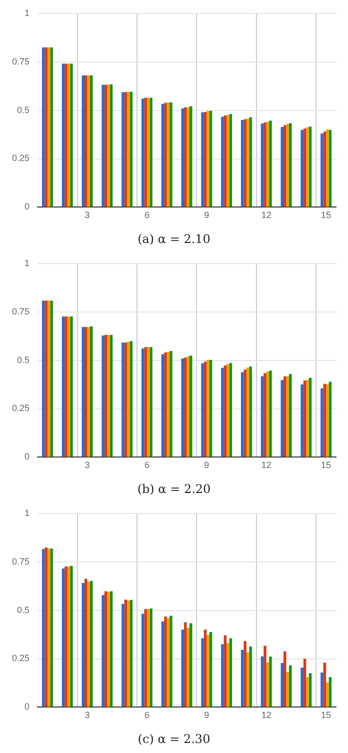  Describe the element at coordinates (266, 715) in the screenshot. I see `x-tick-label: 12` at that location.